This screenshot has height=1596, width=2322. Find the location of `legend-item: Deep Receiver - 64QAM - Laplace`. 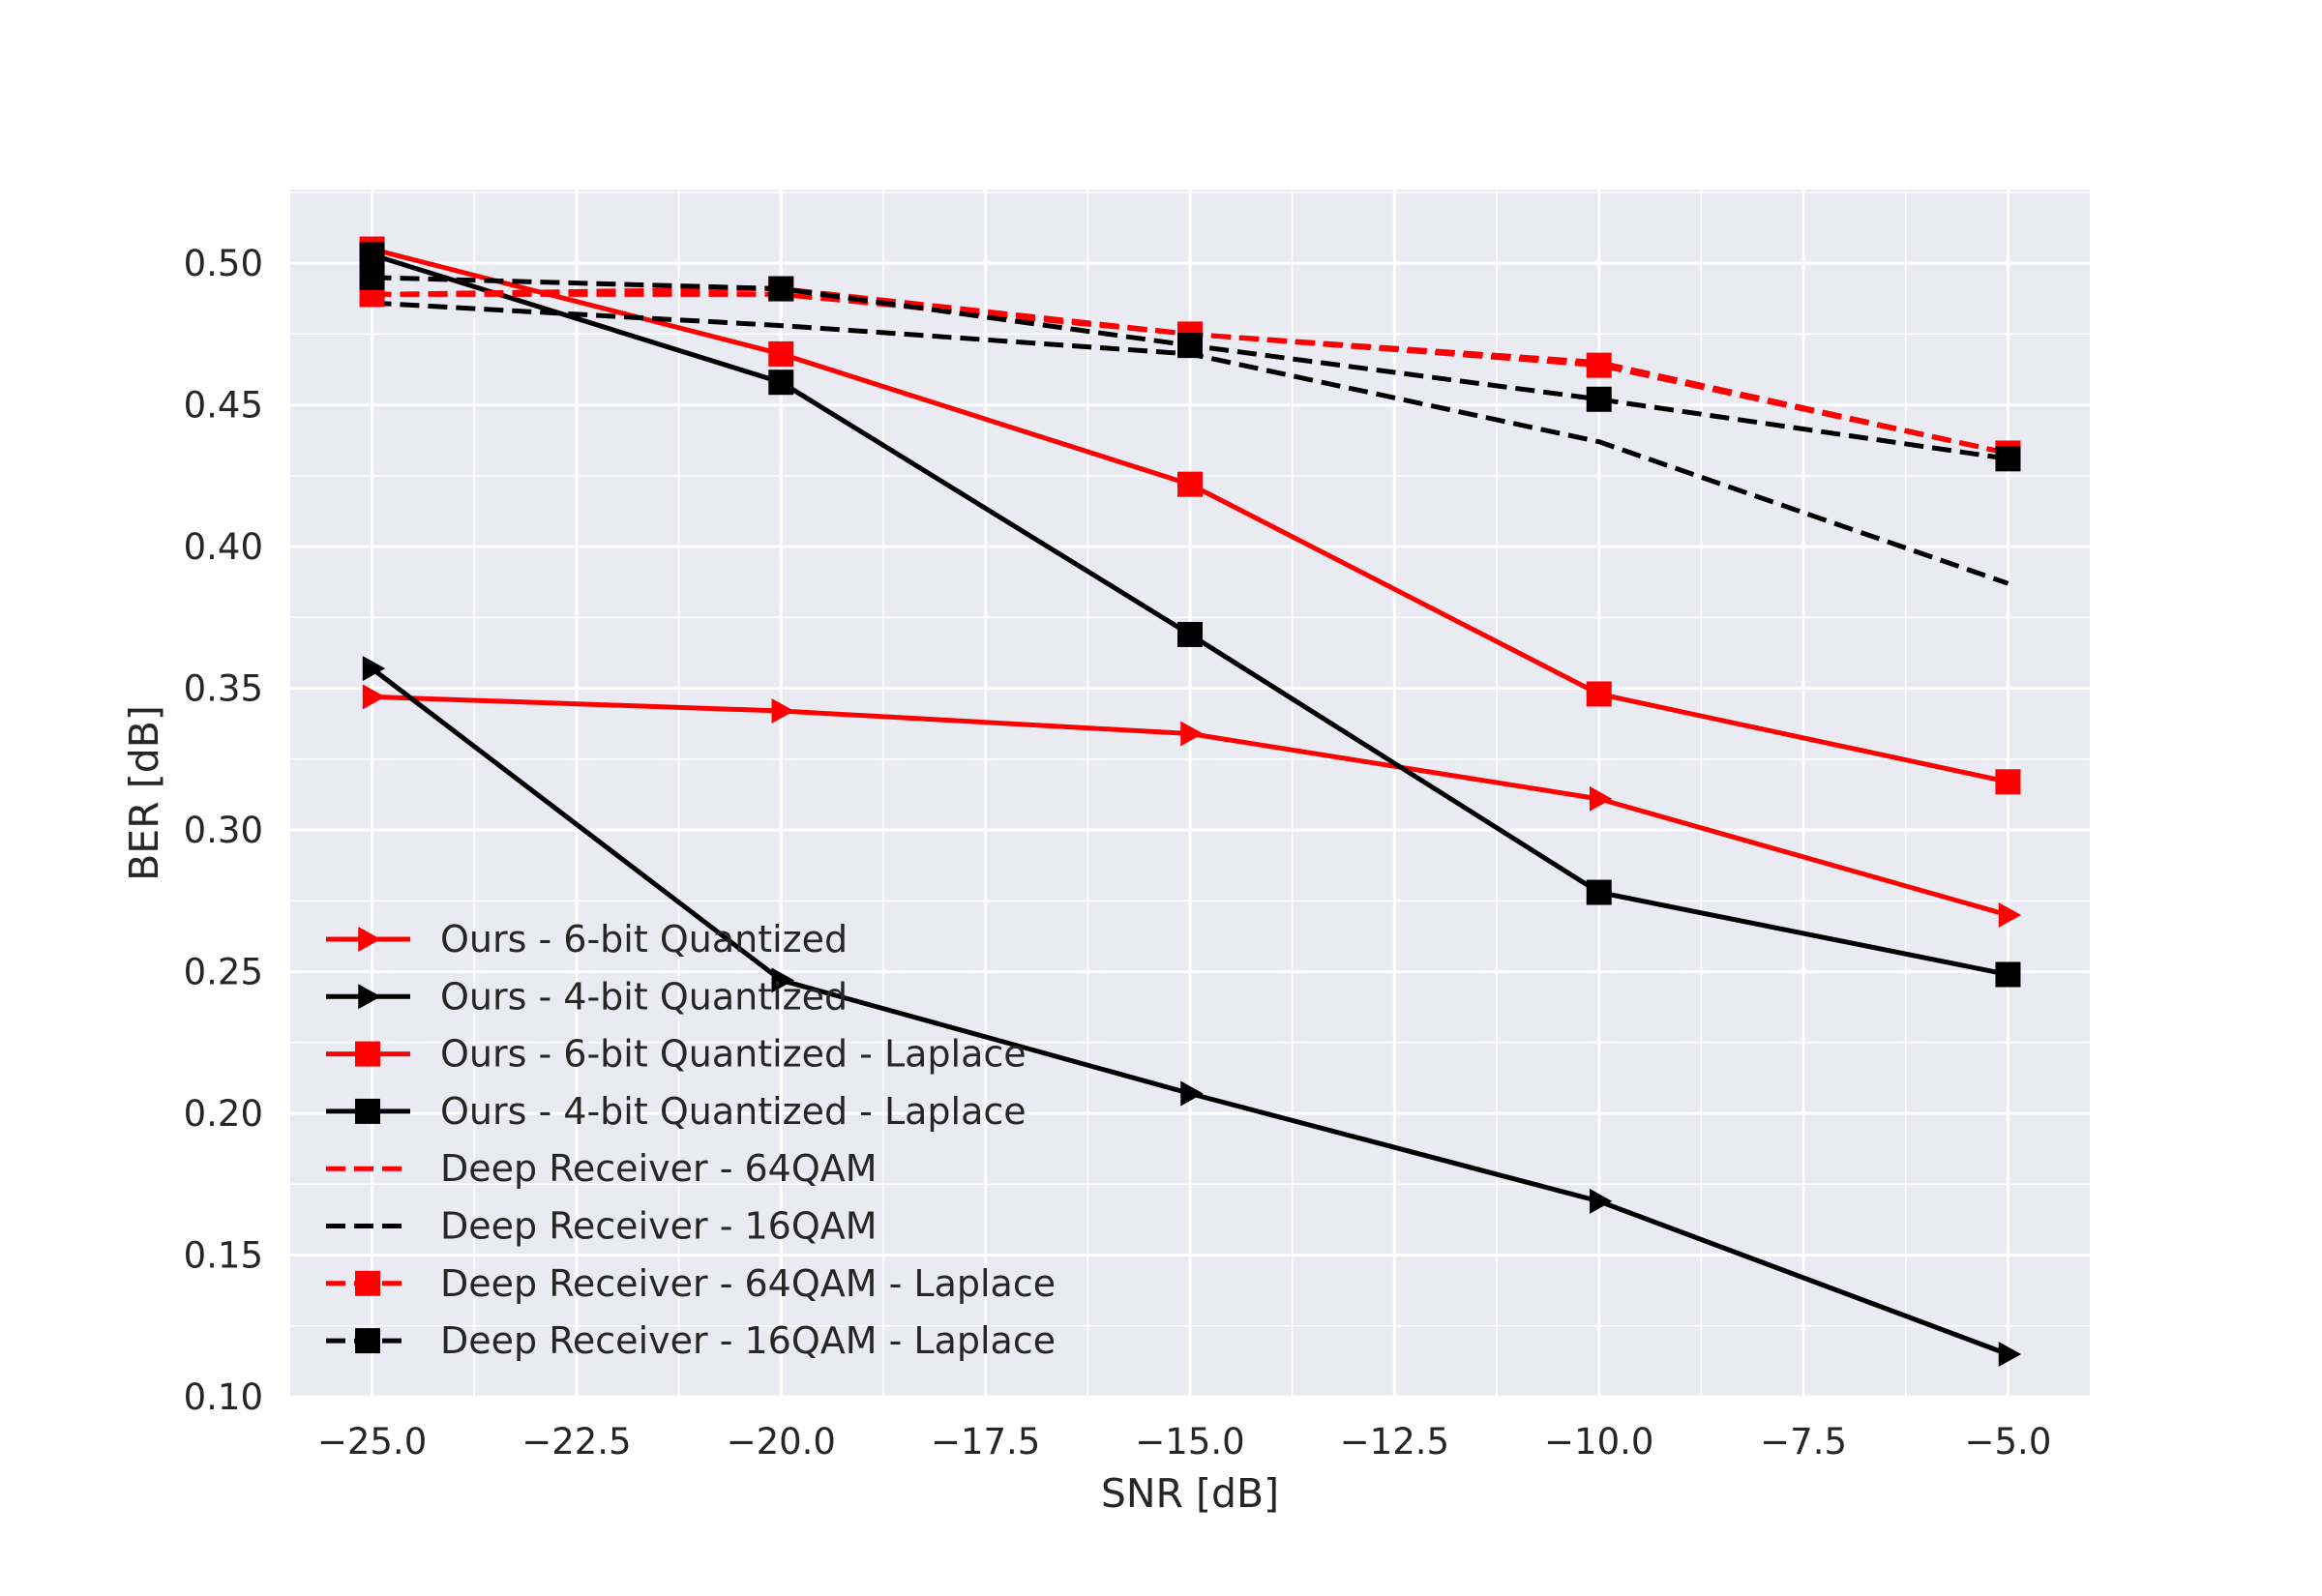

legend-item: Deep Receiver - 64QAM - Laplace is located at coordinates (691, 1283).